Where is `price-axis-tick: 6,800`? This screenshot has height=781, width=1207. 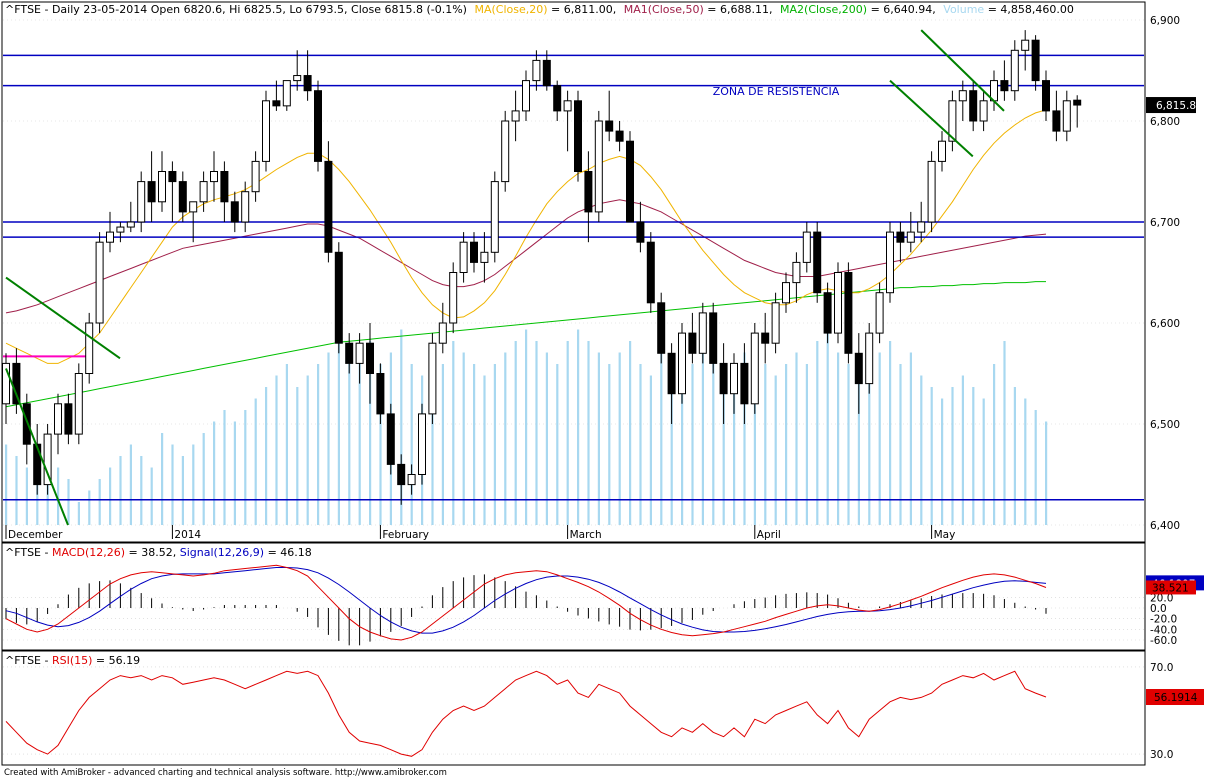 price-axis-tick: 6,800 is located at coordinates (1165, 122).